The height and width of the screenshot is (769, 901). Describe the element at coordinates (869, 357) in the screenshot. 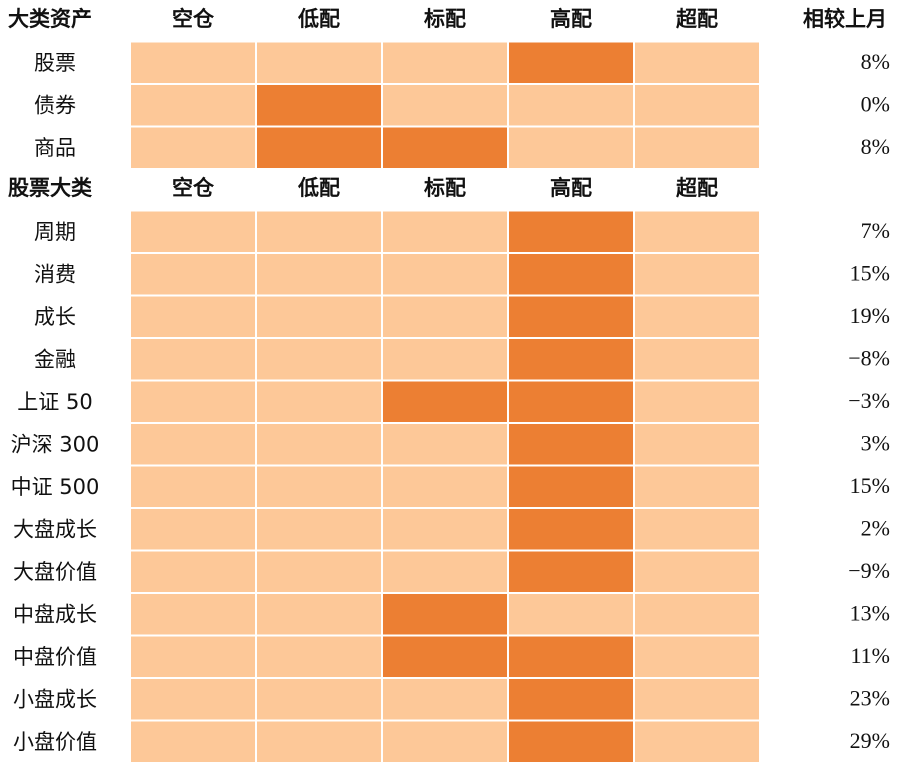

I see `change-value: −8%` at that location.